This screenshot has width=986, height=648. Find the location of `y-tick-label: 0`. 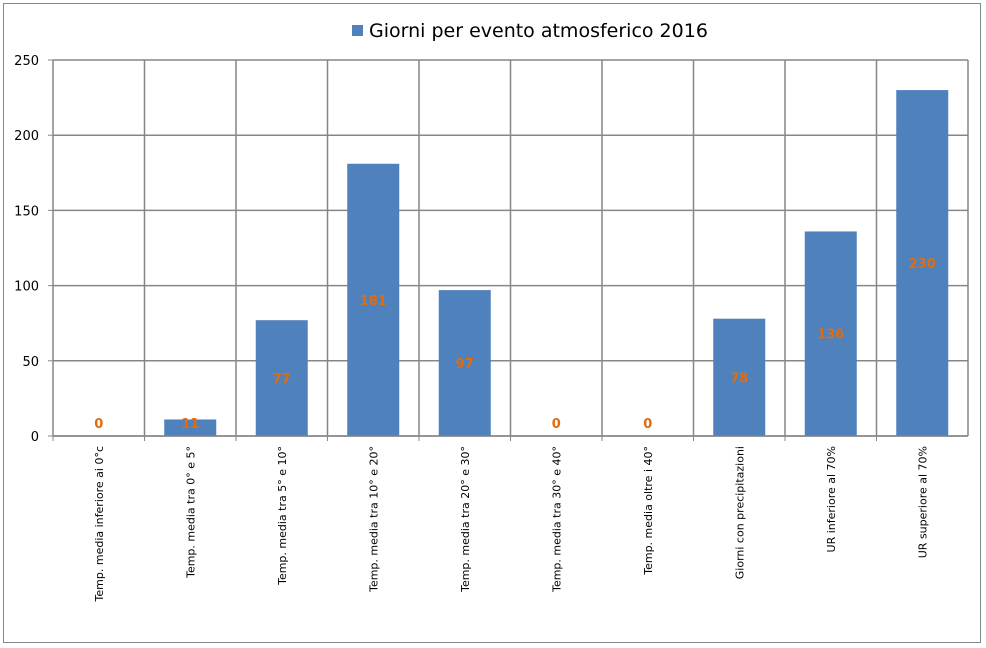

y-tick-label: 0 is located at coordinates (35, 437).